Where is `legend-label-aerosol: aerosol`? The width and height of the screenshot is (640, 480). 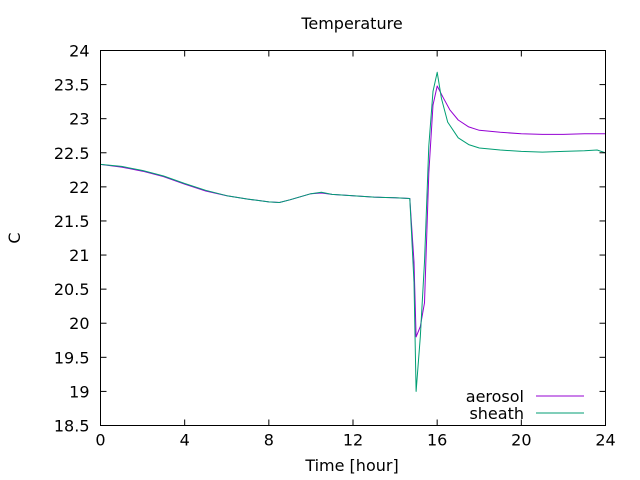
legend-label-aerosol: aerosol is located at coordinates (495, 396).